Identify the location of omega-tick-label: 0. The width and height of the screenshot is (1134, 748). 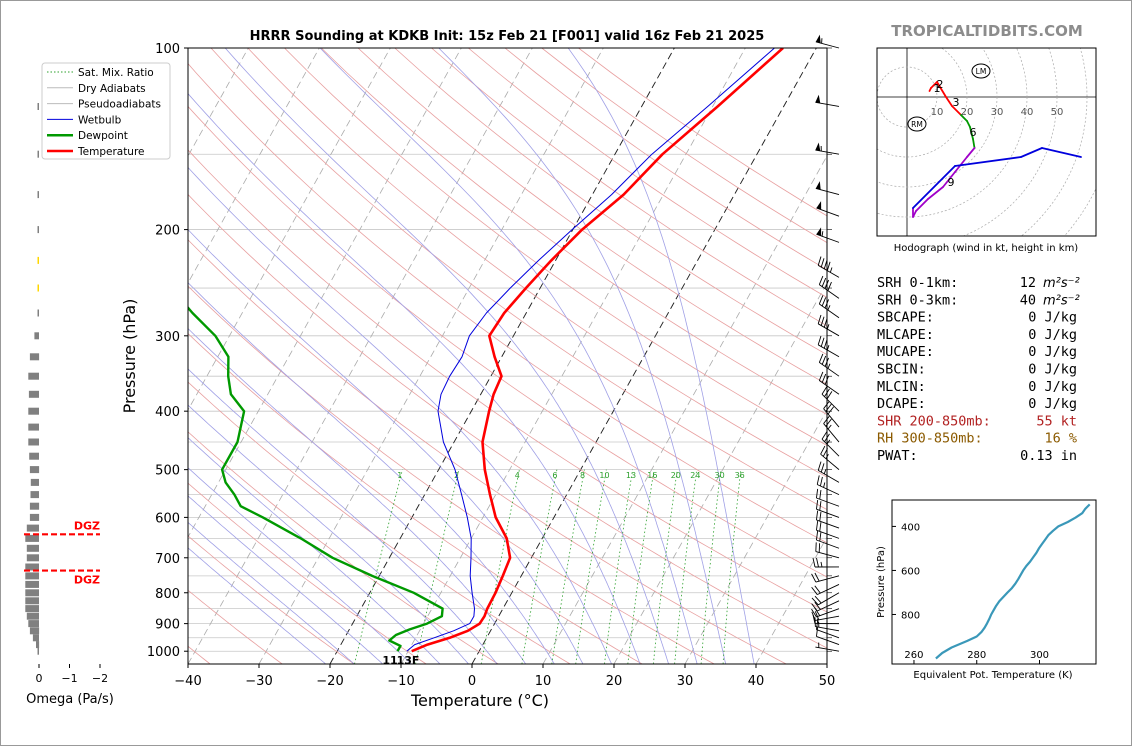
(39, 678).